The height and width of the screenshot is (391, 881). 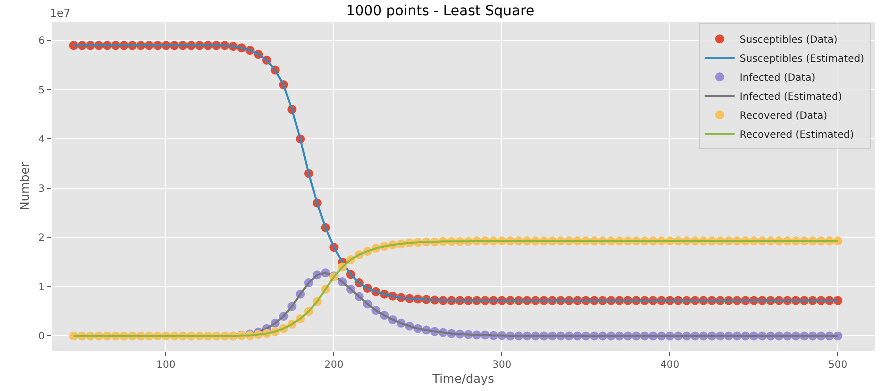 I want to click on legend-label: Recovered (Estimated), so click(x=797, y=136).